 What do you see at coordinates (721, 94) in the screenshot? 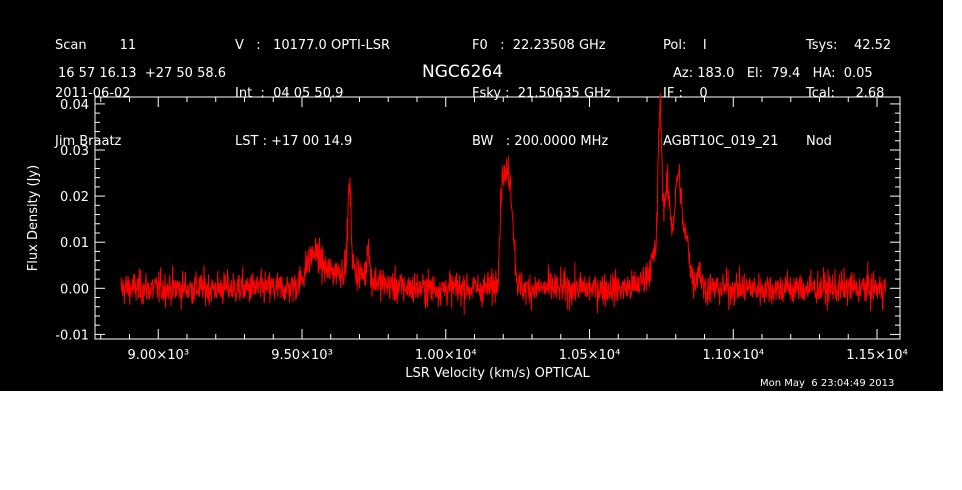
I see `header-col-pol: Pol: I IF : 0 AGBT10C_019_21` at bounding box center [721, 94].